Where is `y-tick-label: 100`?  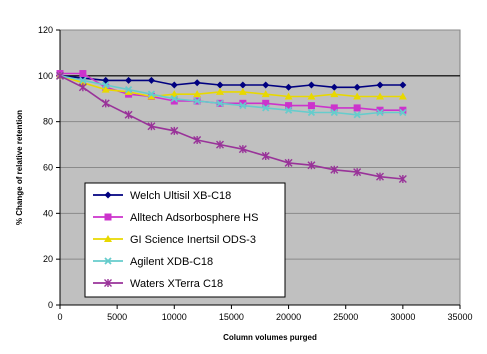
y-tick-label: 100 is located at coordinates (45, 76).